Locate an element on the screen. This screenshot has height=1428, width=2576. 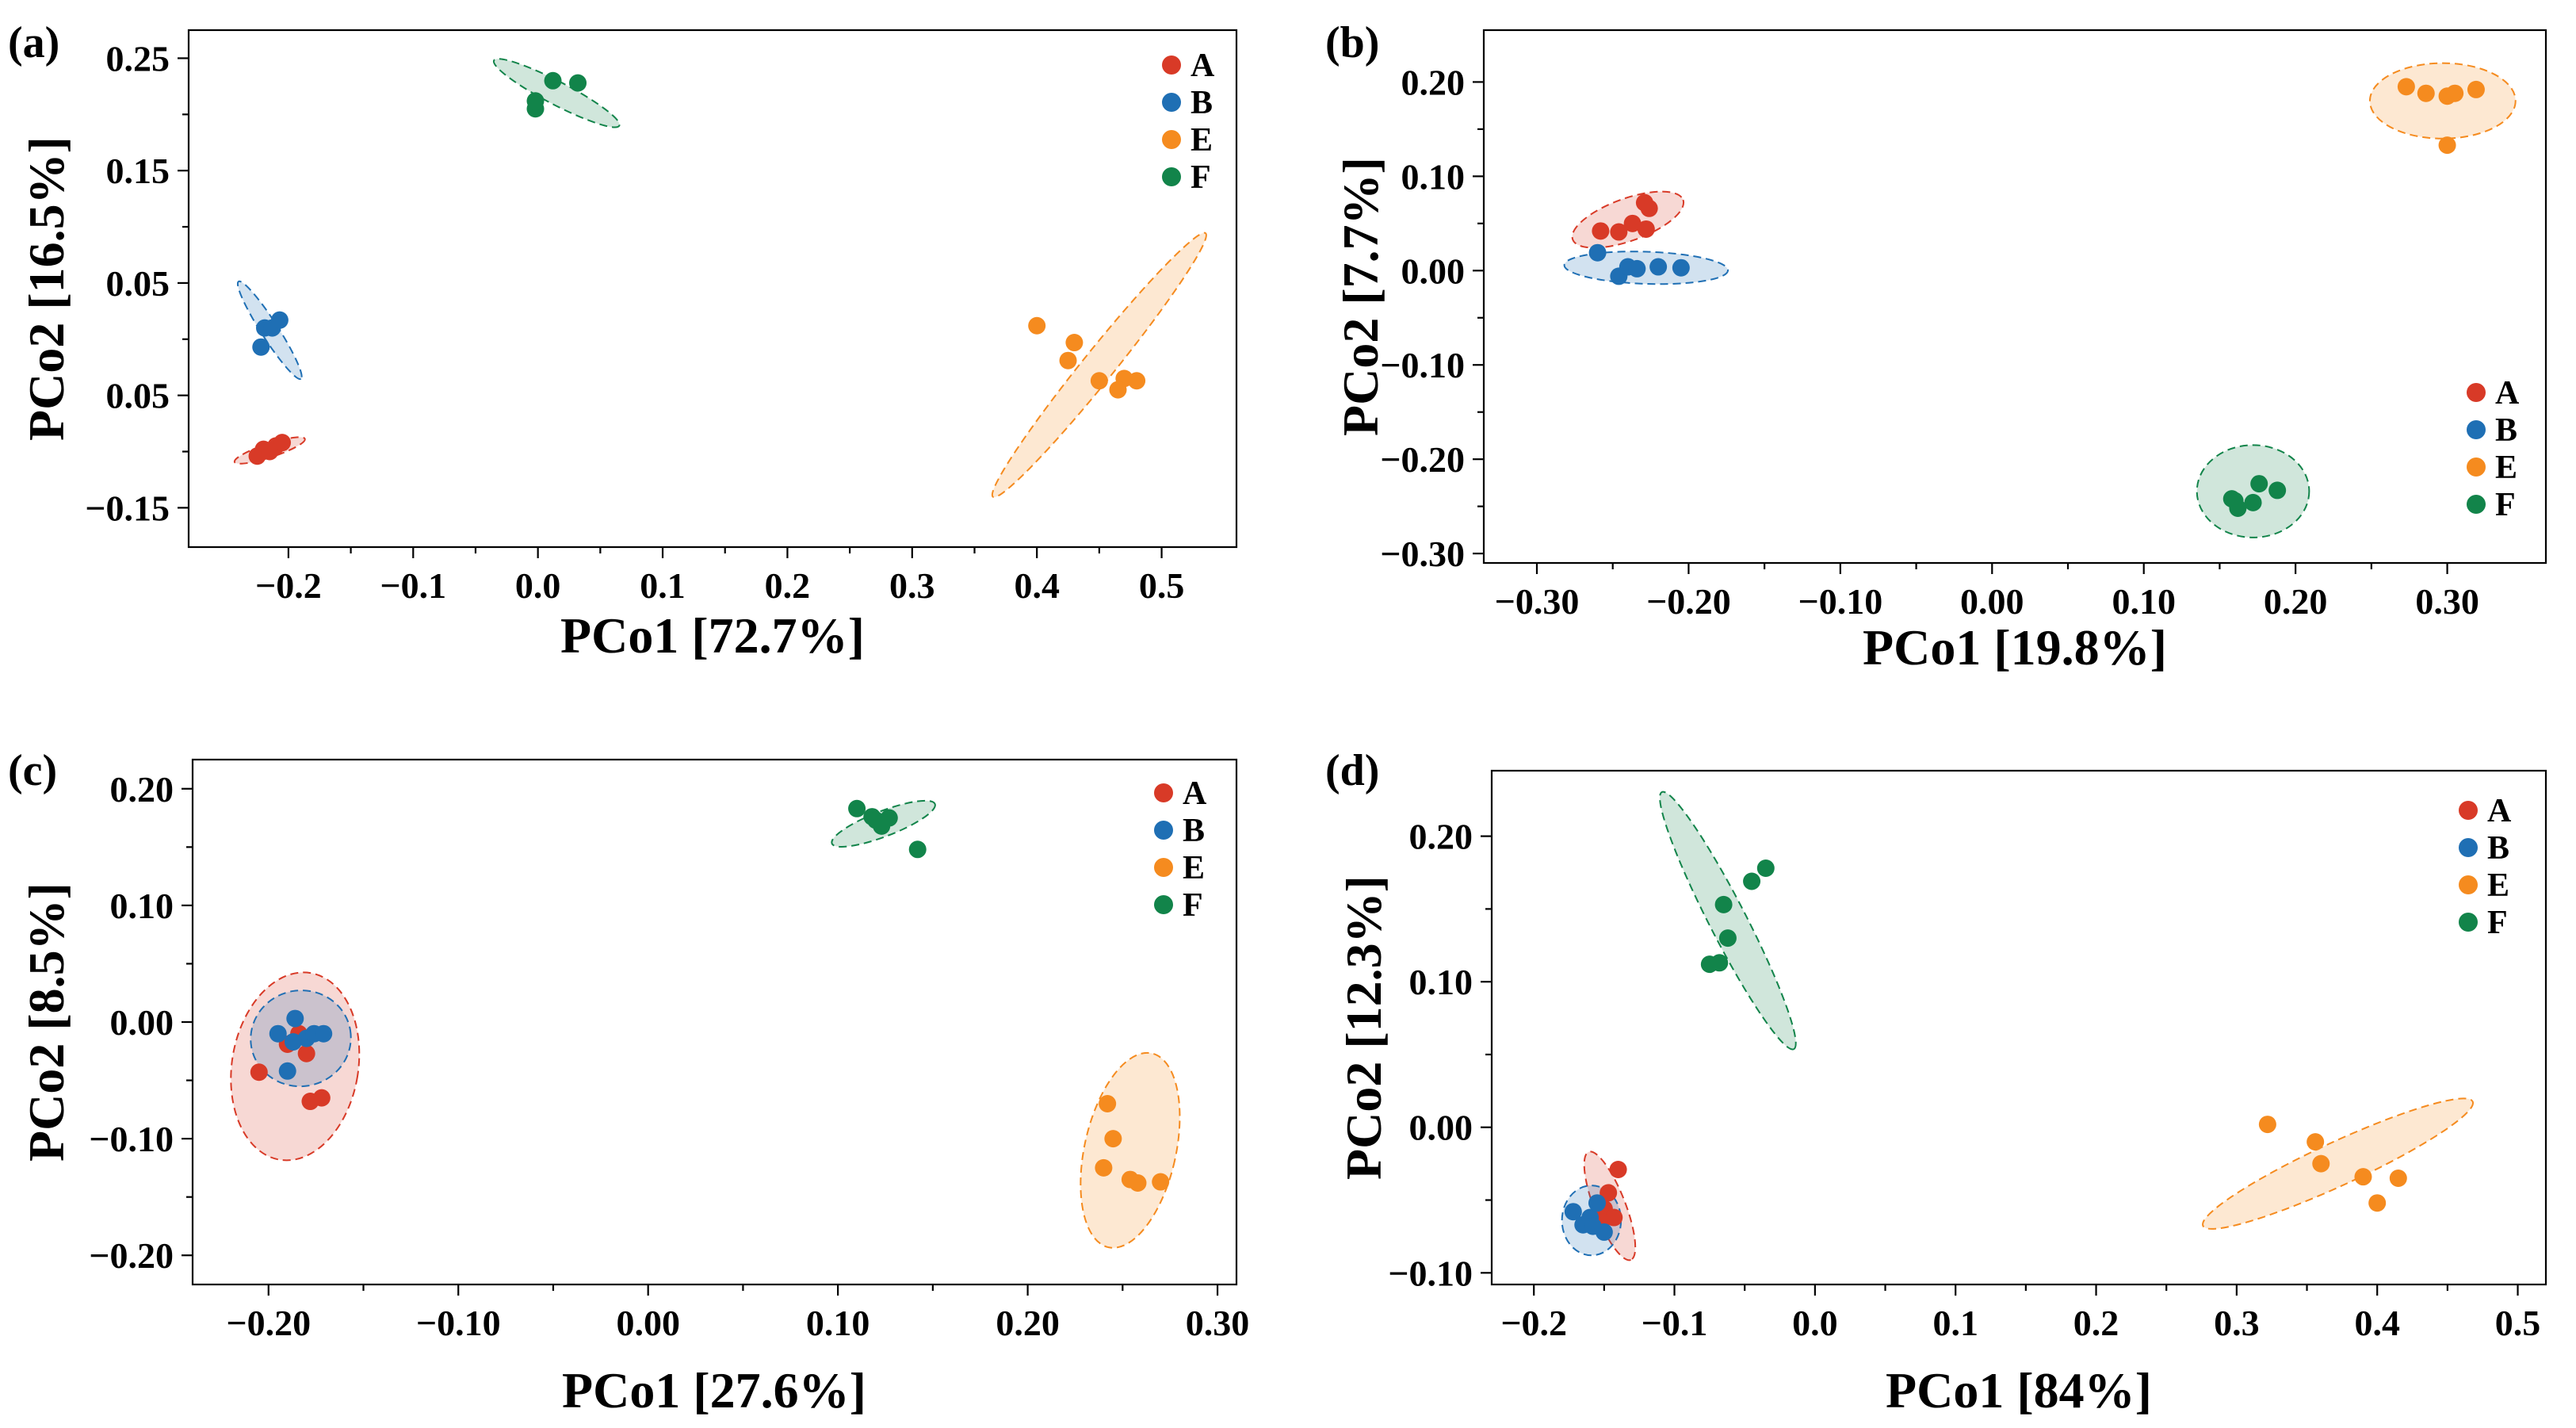
panel-a-ellipse-f is located at coordinates (556, 93).